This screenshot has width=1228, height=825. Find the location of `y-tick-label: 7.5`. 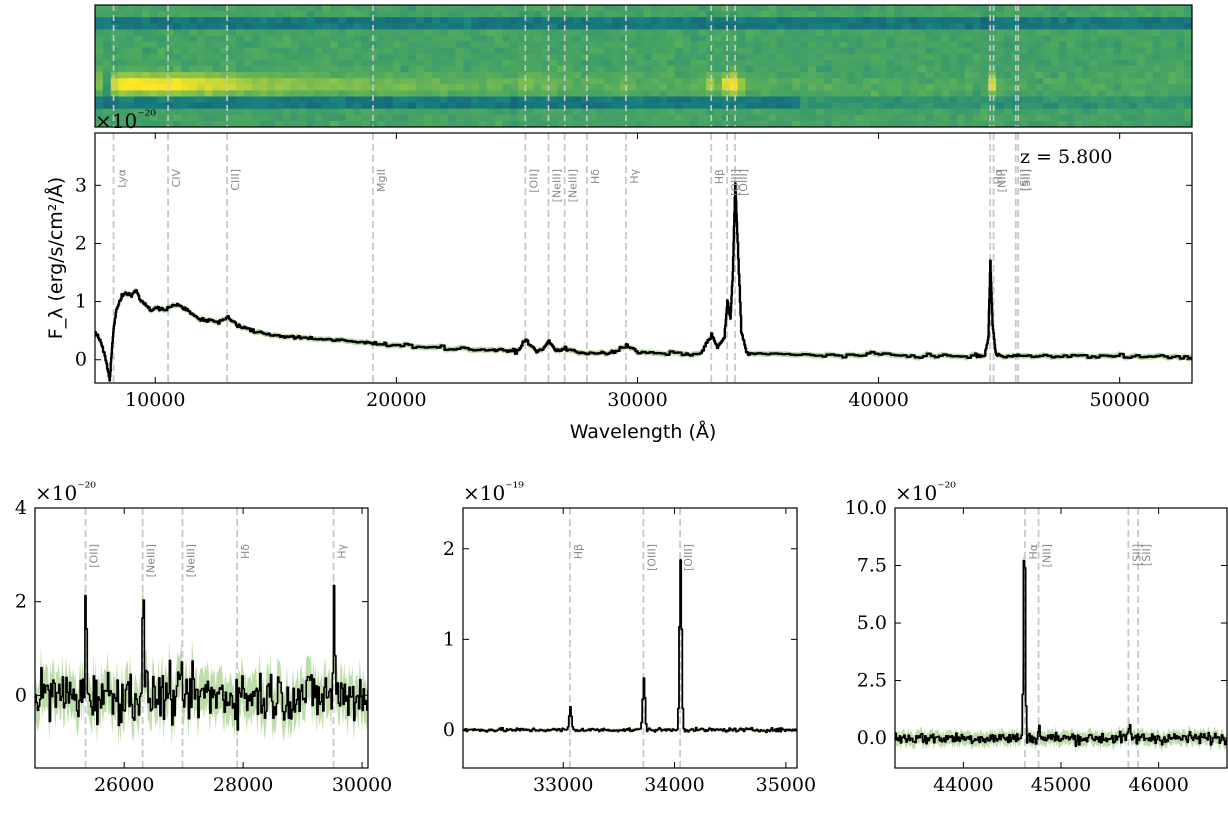

y-tick-label: 7.5 is located at coordinates (872, 566).